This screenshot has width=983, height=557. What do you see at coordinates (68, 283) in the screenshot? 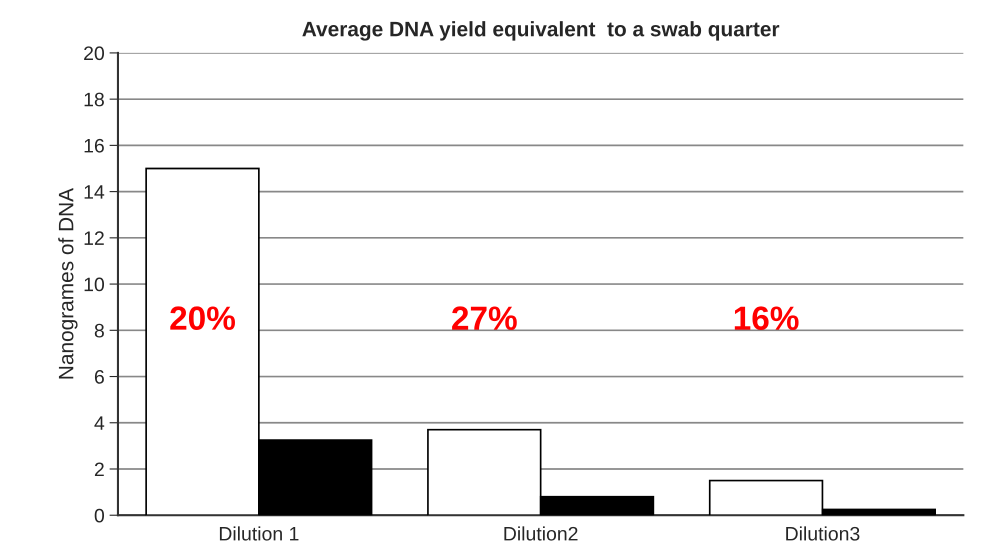
I see `y-axis-title: Nanogrames of DNA` at bounding box center [68, 283].